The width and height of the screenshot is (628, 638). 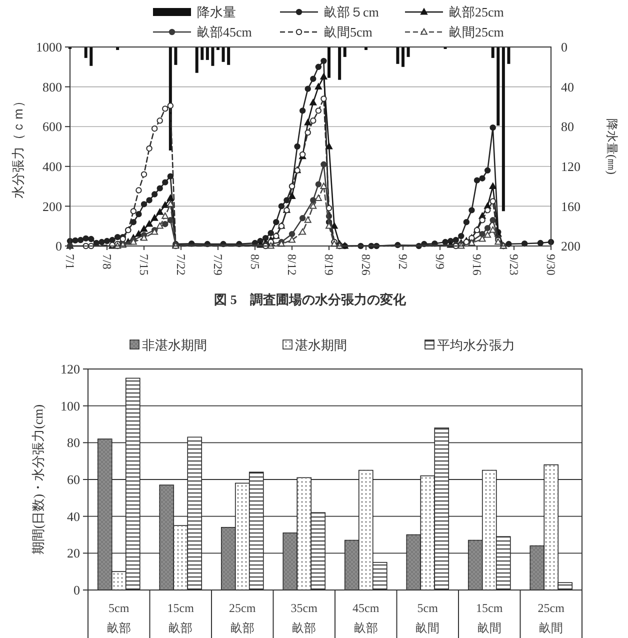 What do you see at coordinates (570, 206) in the screenshot?
I see `y2-tick-label: 160` at bounding box center [570, 206].